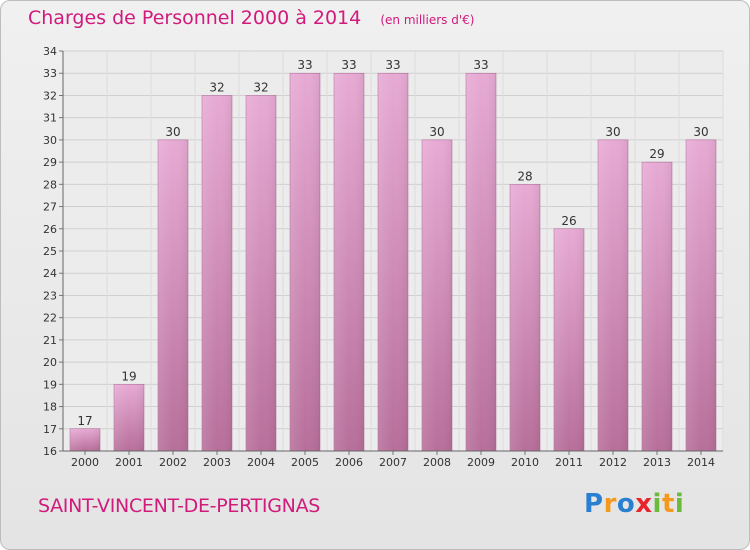 The height and width of the screenshot is (550, 750). I want to click on x-tick-label: 2011, so click(569, 462).